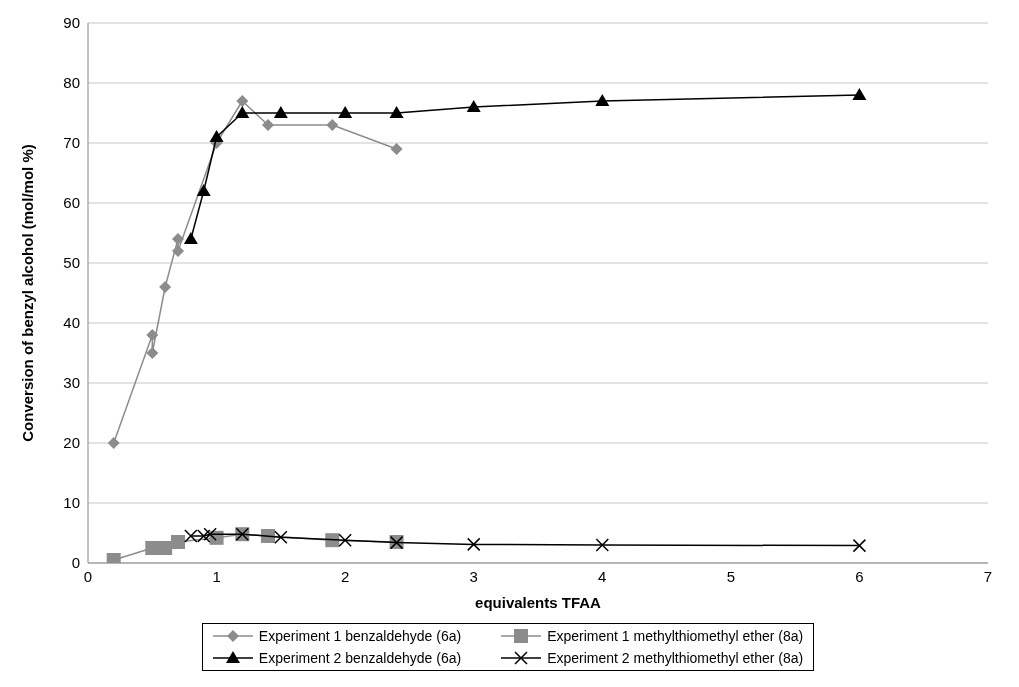  What do you see at coordinates (71, 83) in the screenshot?
I see `y-tick-label: 80` at bounding box center [71, 83].